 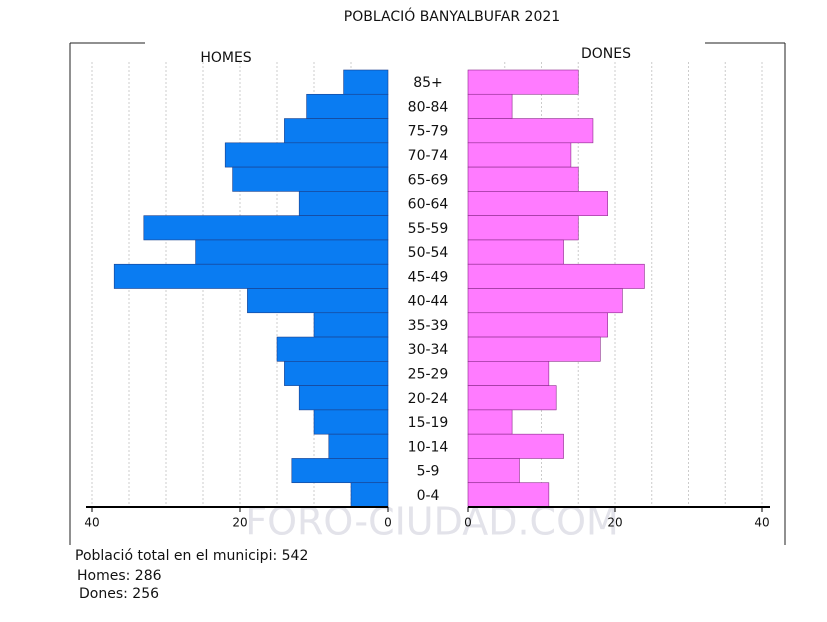 I want to click on category-label: 65-69, so click(x=428, y=180).